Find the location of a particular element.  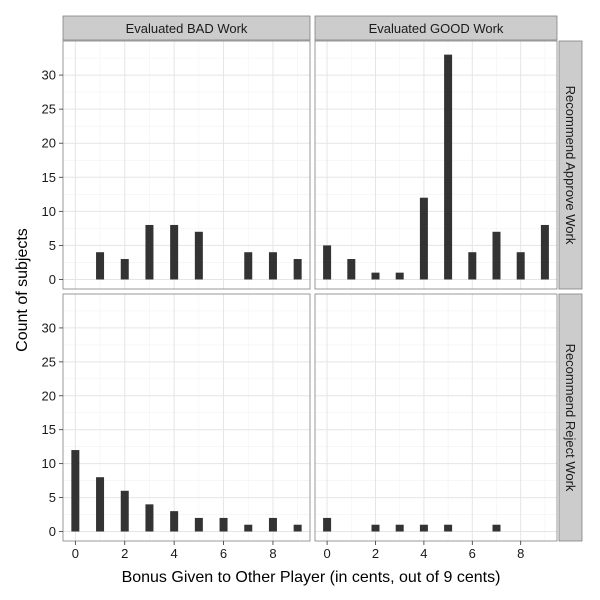

column-strip-label: Evaluated GOOD Work is located at coordinates (436, 28).